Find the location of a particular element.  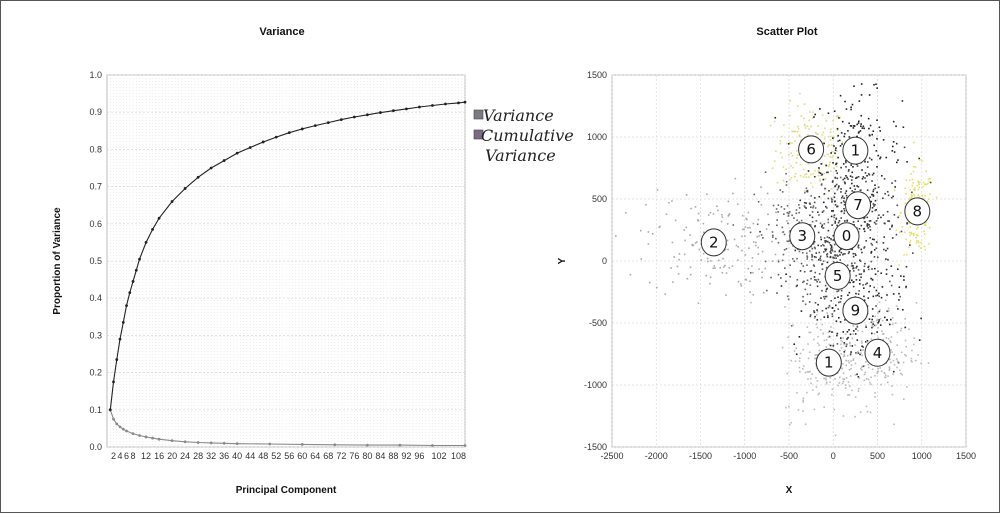

variance-y-tick-label: 0.4 is located at coordinates (95, 298).